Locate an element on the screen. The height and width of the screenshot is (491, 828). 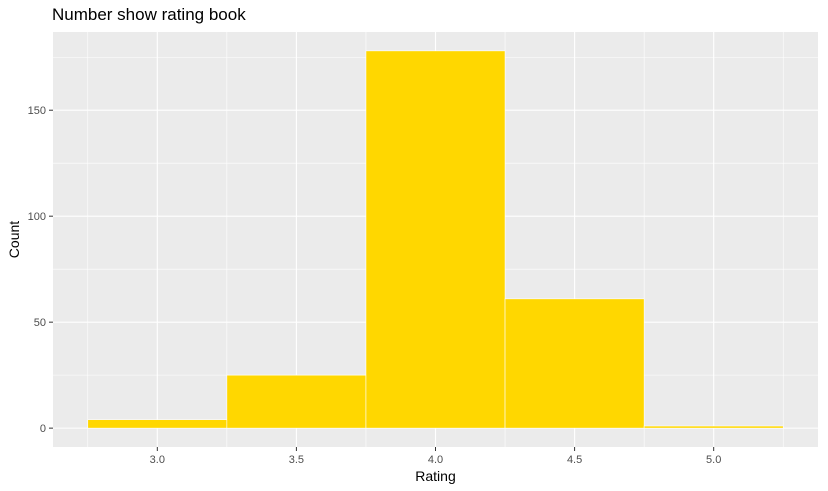
x-axis-title: Rating is located at coordinates (435, 476).